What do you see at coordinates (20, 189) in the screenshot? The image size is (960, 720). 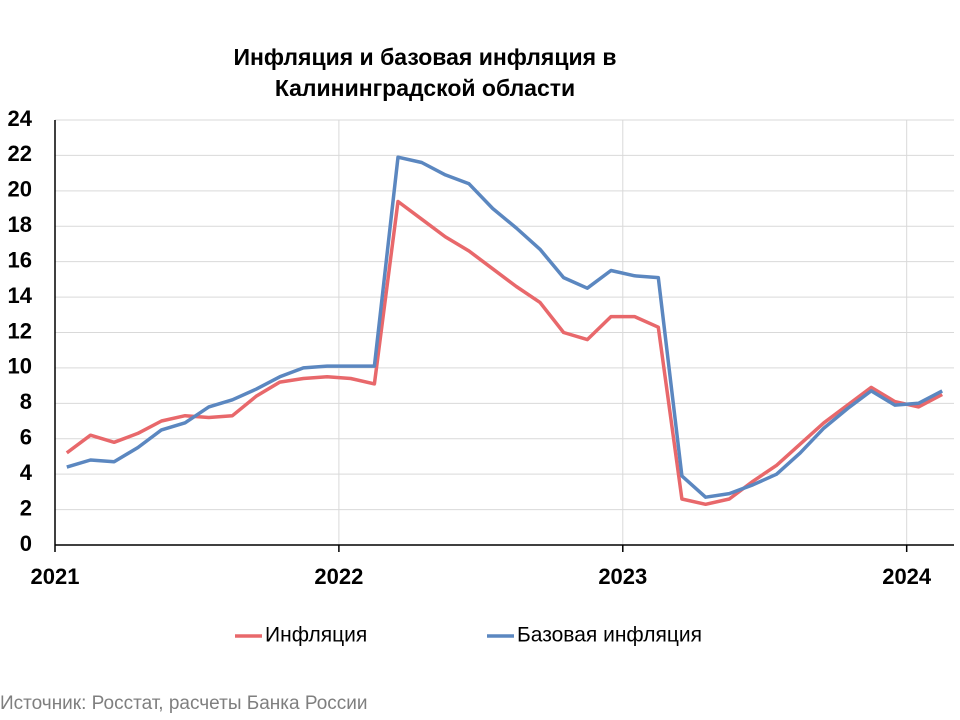 I see `y-tick-label: 20` at bounding box center [20, 189].